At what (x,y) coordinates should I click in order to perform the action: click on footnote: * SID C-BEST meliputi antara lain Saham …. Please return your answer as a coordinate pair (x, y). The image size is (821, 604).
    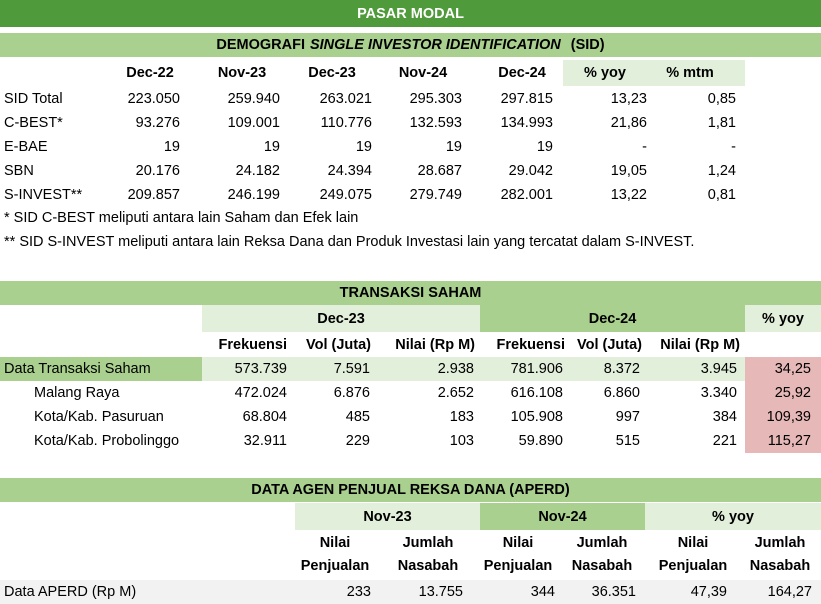
    Looking at the image, I should click on (181, 218).